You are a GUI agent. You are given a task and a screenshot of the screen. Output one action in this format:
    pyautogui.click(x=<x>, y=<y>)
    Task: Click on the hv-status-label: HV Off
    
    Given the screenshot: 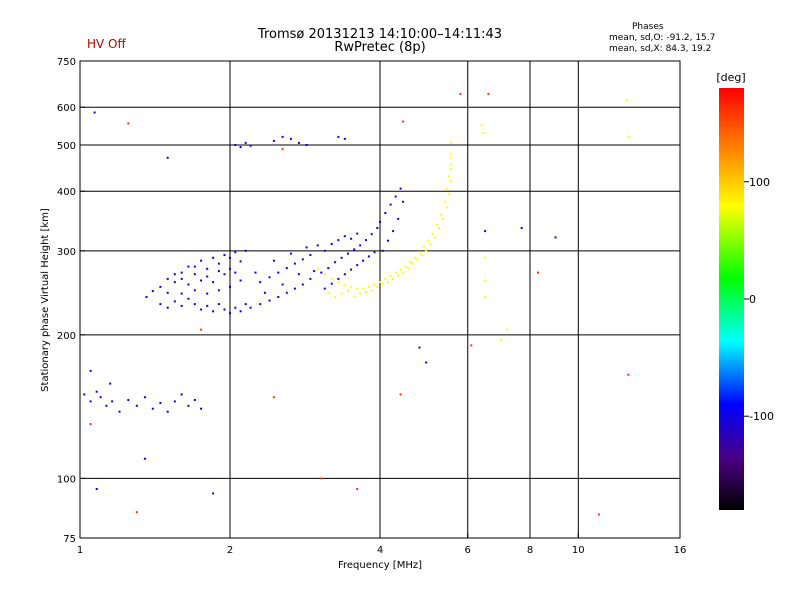 What is the action you would take?
    pyautogui.click(x=106, y=44)
    